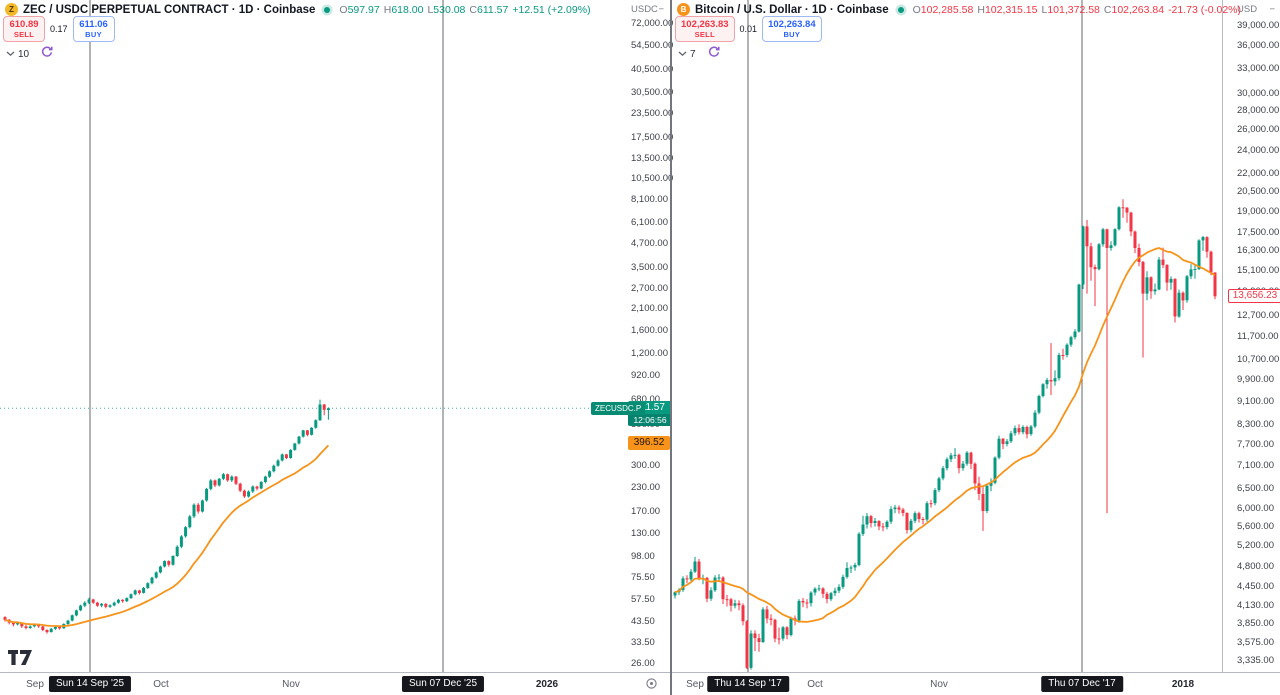 The height and width of the screenshot is (695, 1280). What do you see at coordinates (407, 9) in the screenshot?
I see `ohlc-value: 618.00` at bounding box center [407, 9].